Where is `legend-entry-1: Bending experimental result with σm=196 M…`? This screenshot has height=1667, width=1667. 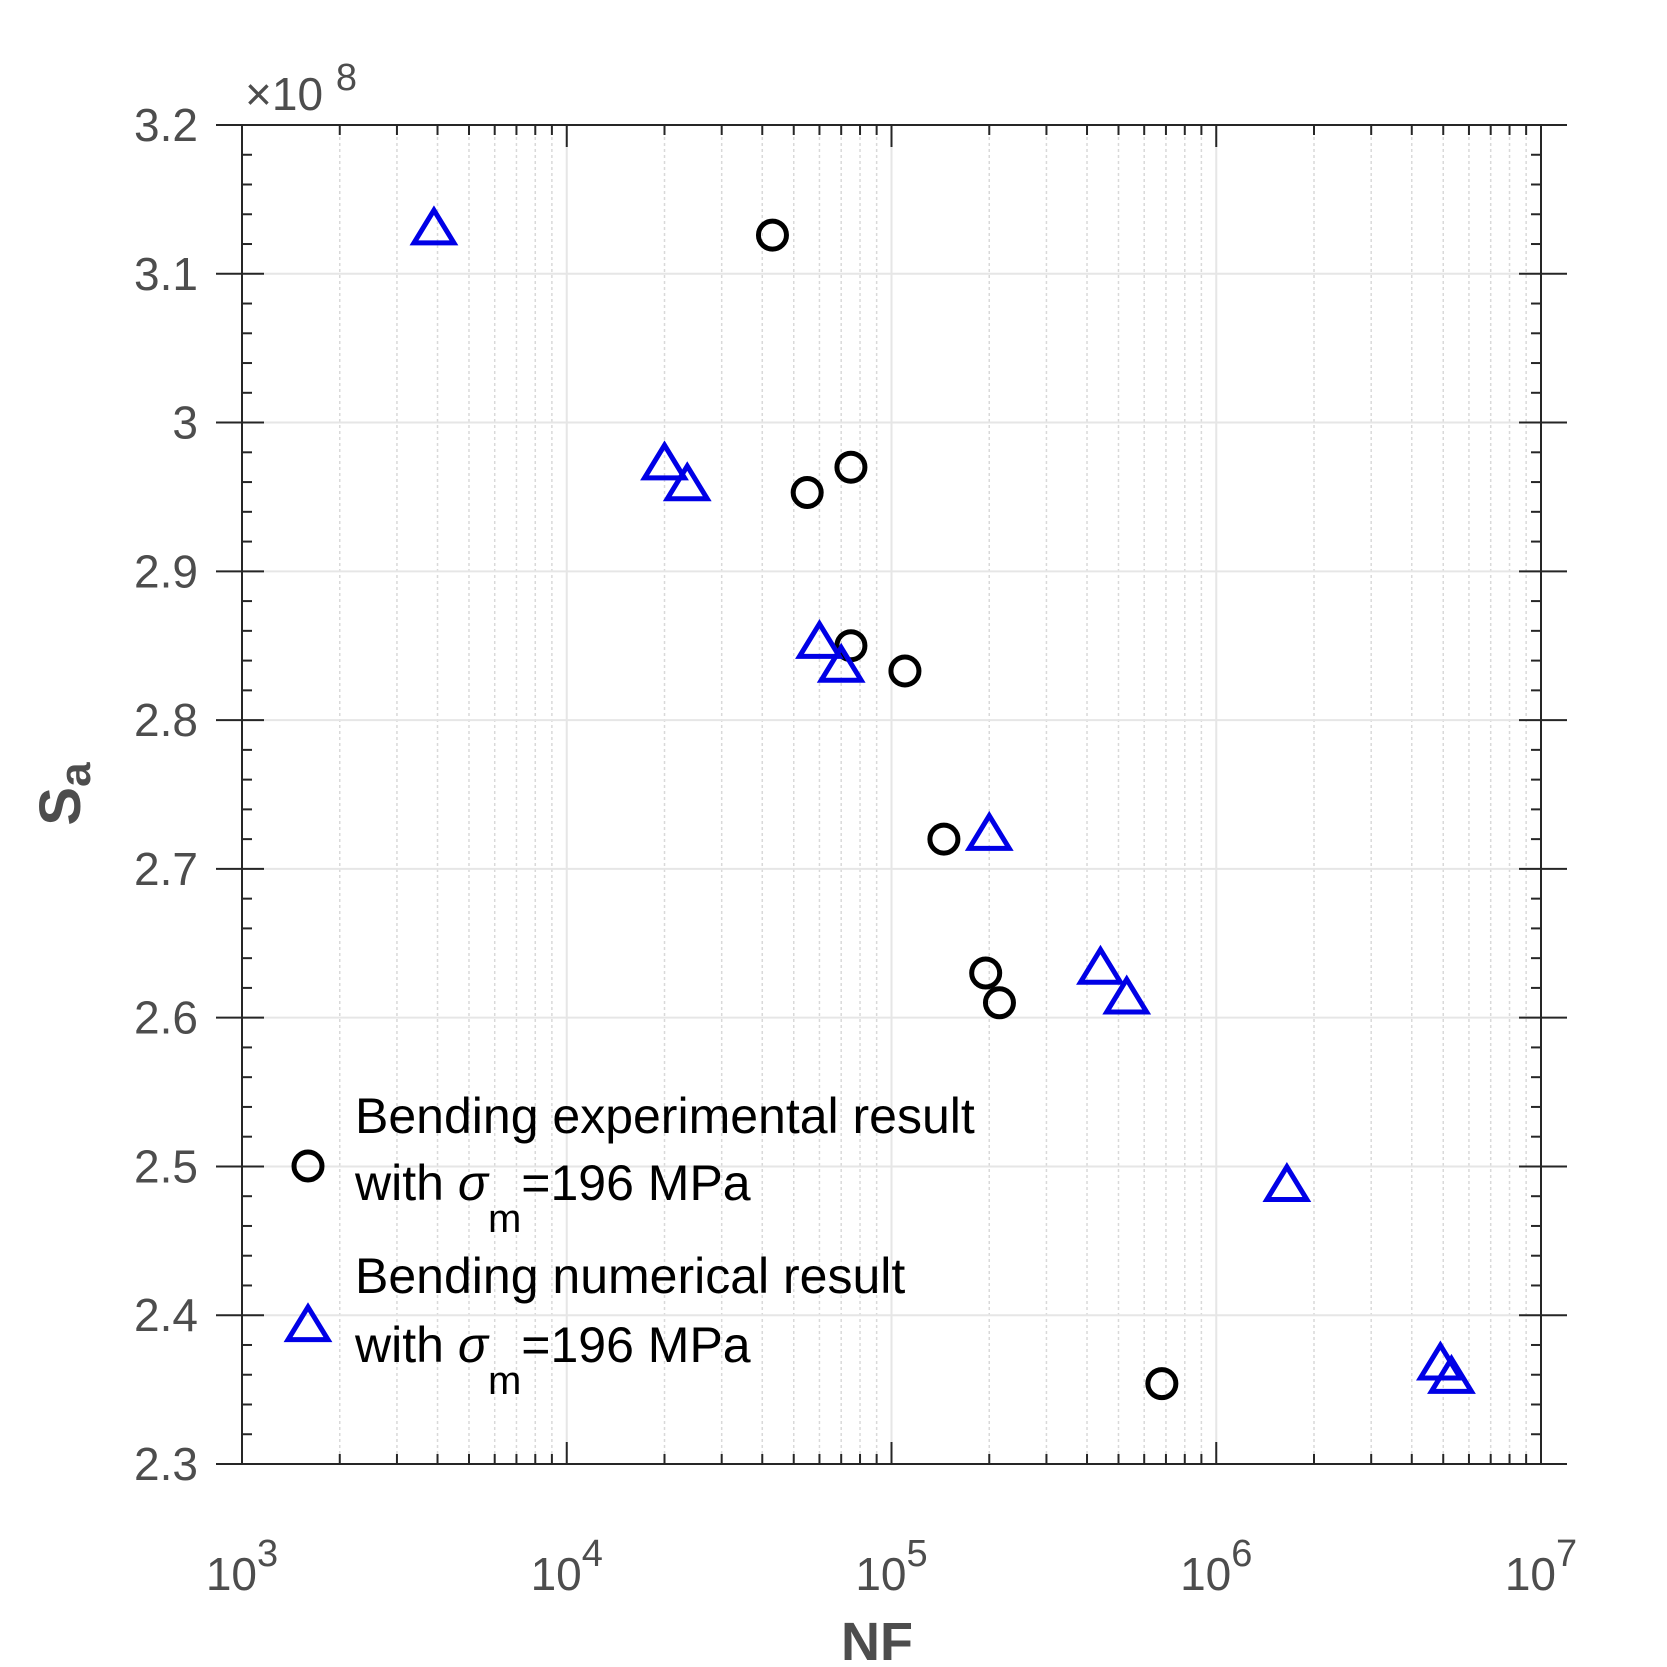 legend-entry-1: Bending experimental result with σm=196 M… is located at coordinates (633, 1164).